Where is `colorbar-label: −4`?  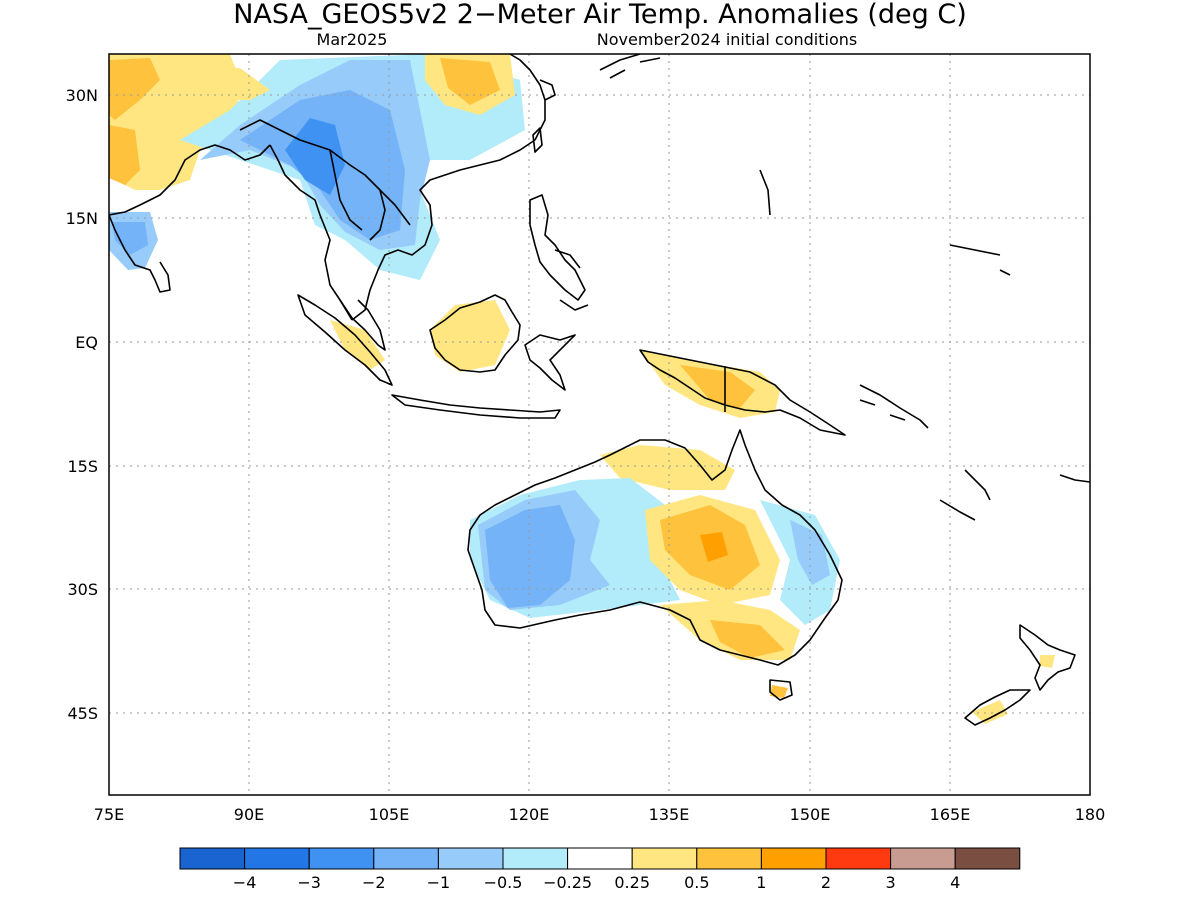
colorbar-label: −4 is located at coordinates (245, 882).